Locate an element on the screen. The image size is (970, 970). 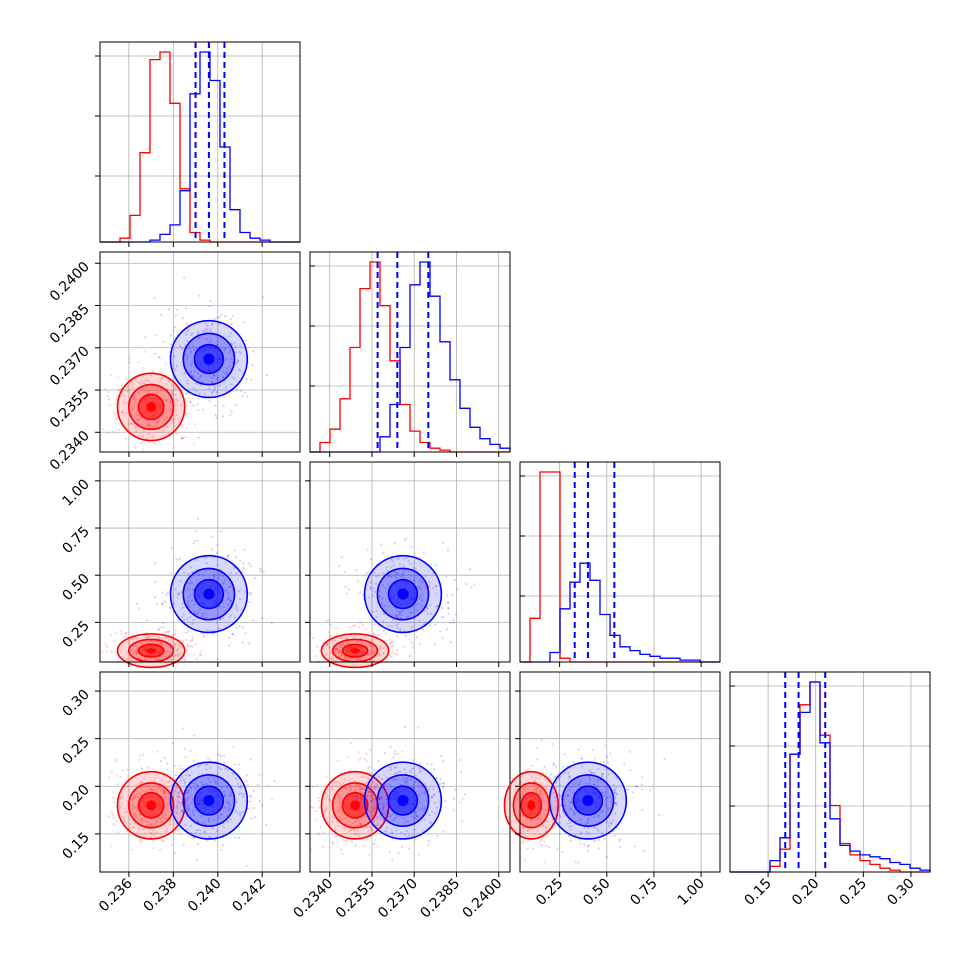
y-tick-label: 0.2400 is located at coordinates (70, 282).